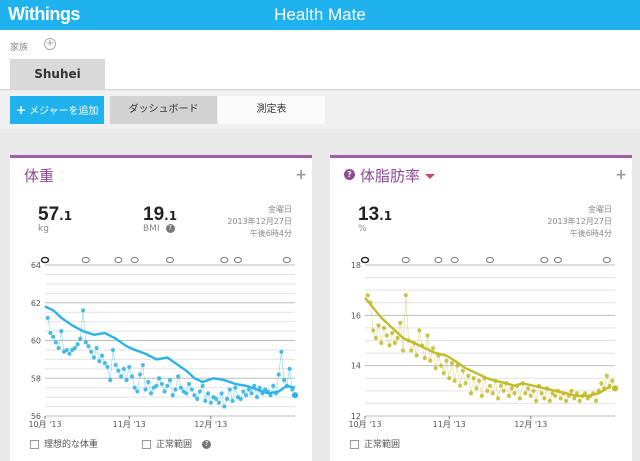  I want to click on trend-line, so click(490, 347).